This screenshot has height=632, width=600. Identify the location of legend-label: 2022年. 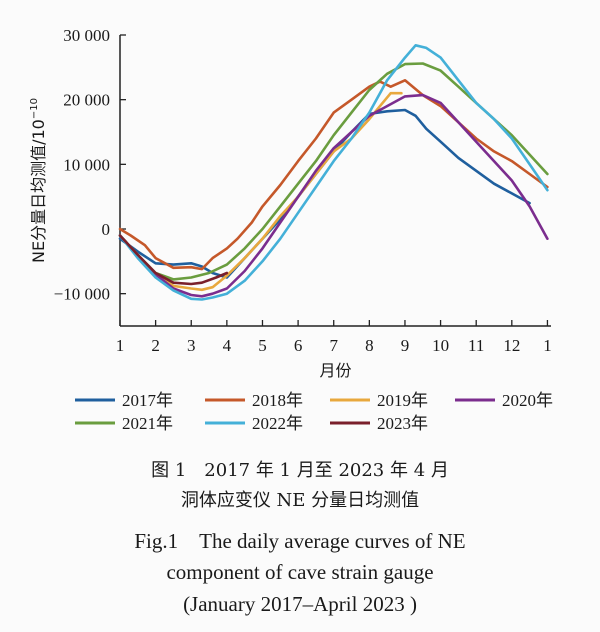
(277, 423).